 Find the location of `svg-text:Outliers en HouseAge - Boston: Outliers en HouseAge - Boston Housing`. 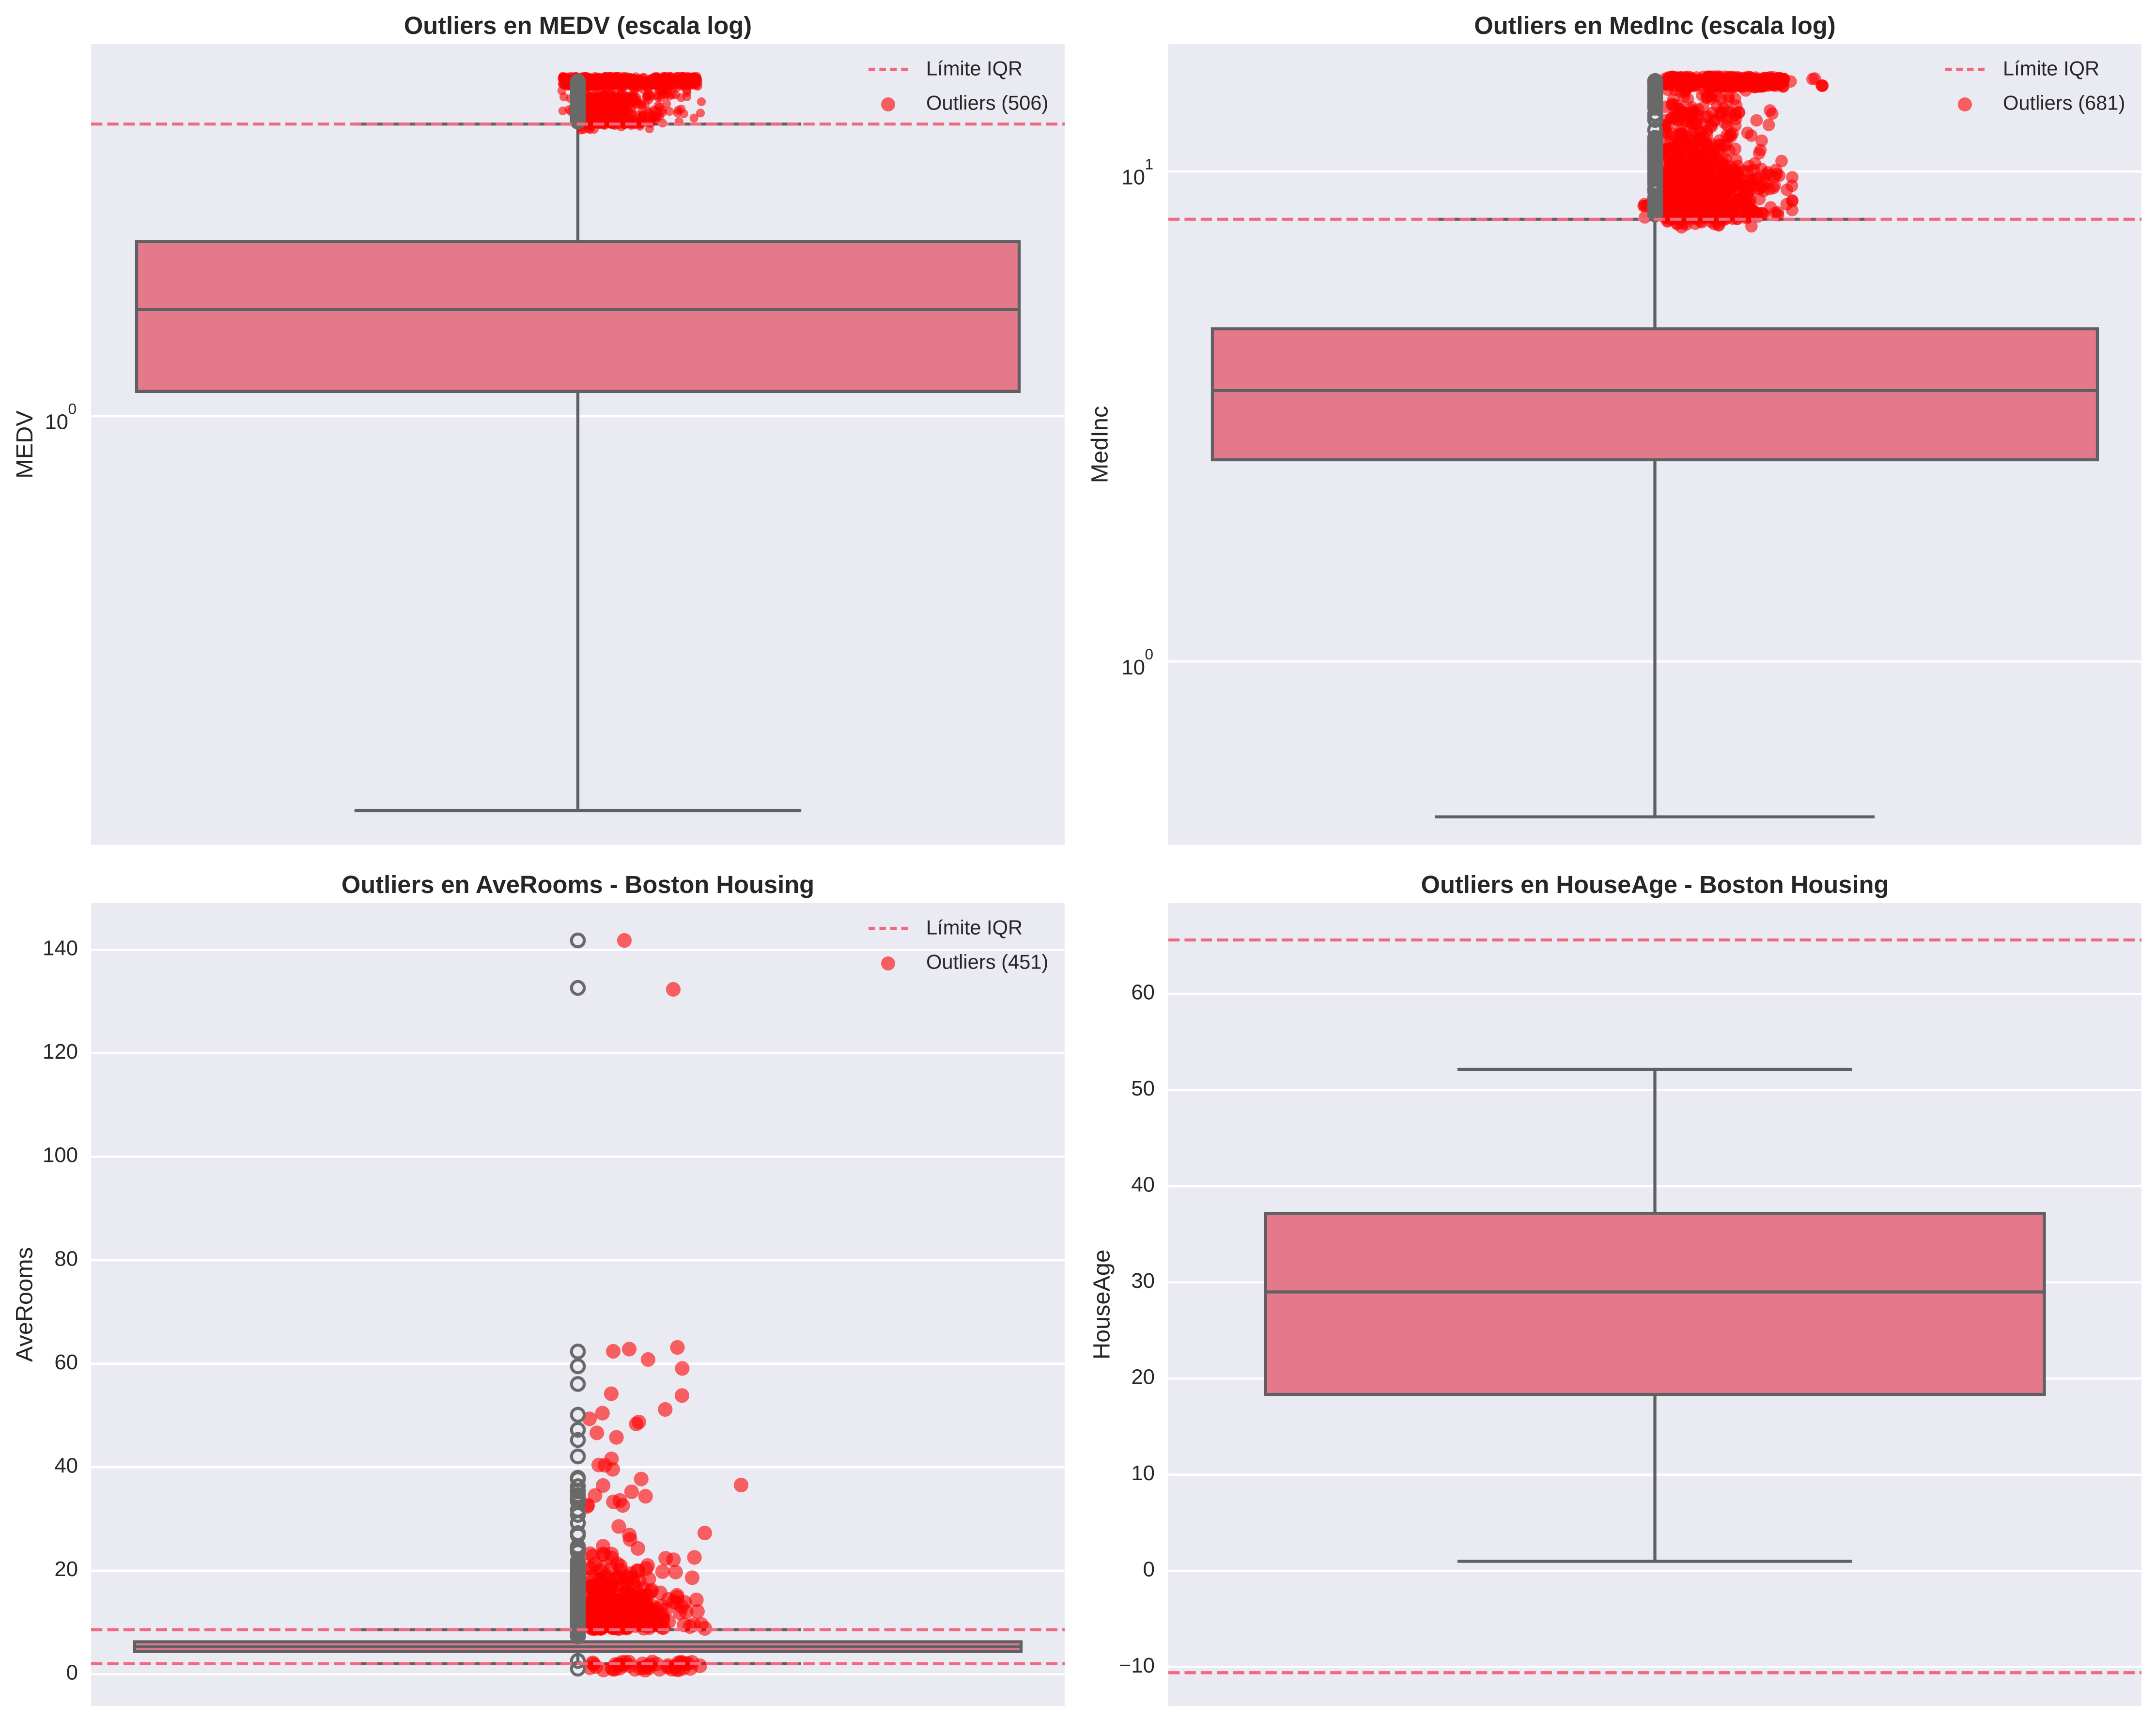

svg-text:Outliers en HouseAge - Boston: Outliers en HouseAge - Boston Housing is located at coordinates (1655, 885).